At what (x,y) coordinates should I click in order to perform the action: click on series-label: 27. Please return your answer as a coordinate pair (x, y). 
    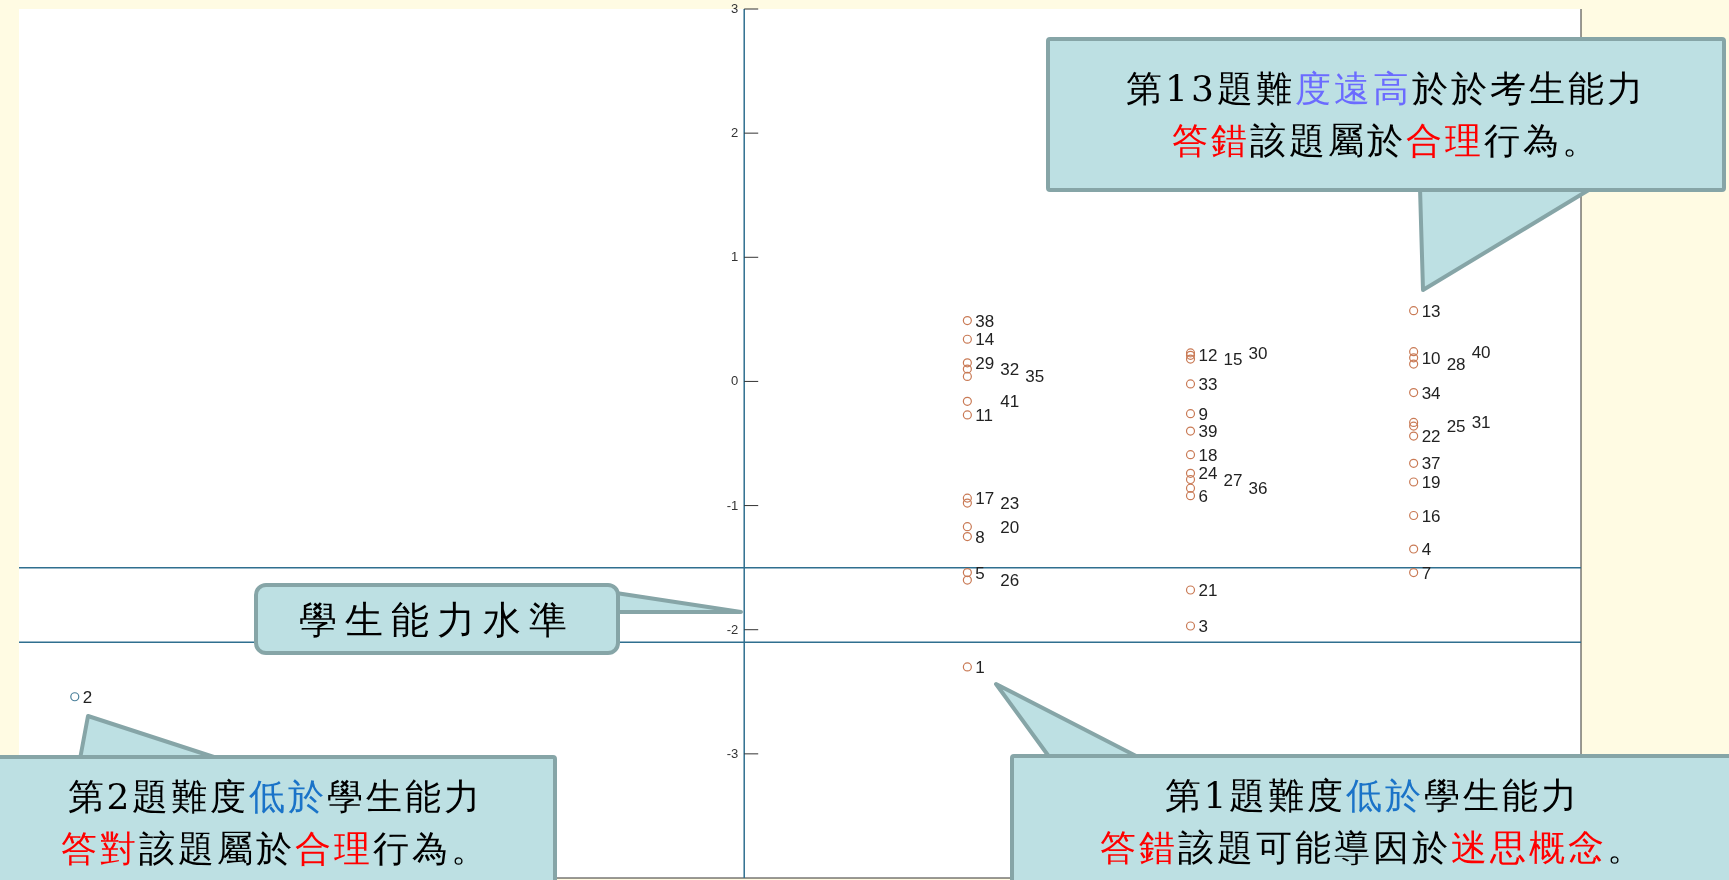
    Looking at the image, I should click on (1233, 480).